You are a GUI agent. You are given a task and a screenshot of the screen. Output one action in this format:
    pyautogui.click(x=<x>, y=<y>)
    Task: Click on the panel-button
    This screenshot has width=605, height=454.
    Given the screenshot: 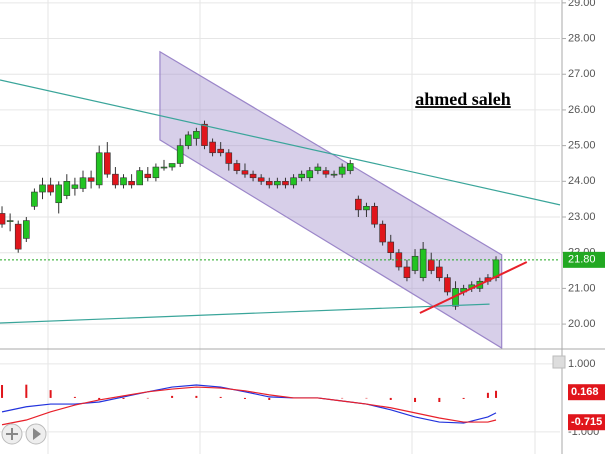 What is the action you would take?
    pyautogui.click(x=559, y=362)
    